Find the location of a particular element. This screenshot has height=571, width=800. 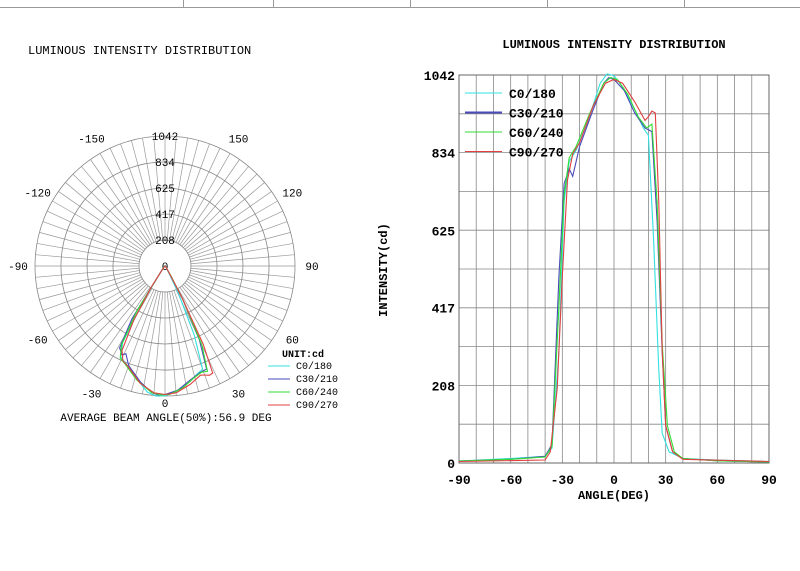

polar-legend-label: C60/240 is located at coordinates (317, 393).